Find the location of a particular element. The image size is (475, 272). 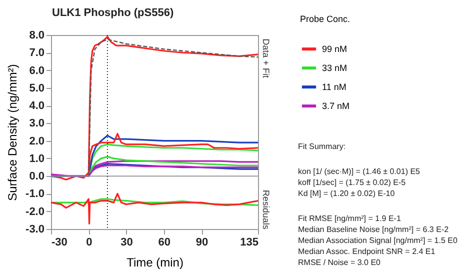

x-tick-label: 30 is located at coordinates (126, 242).